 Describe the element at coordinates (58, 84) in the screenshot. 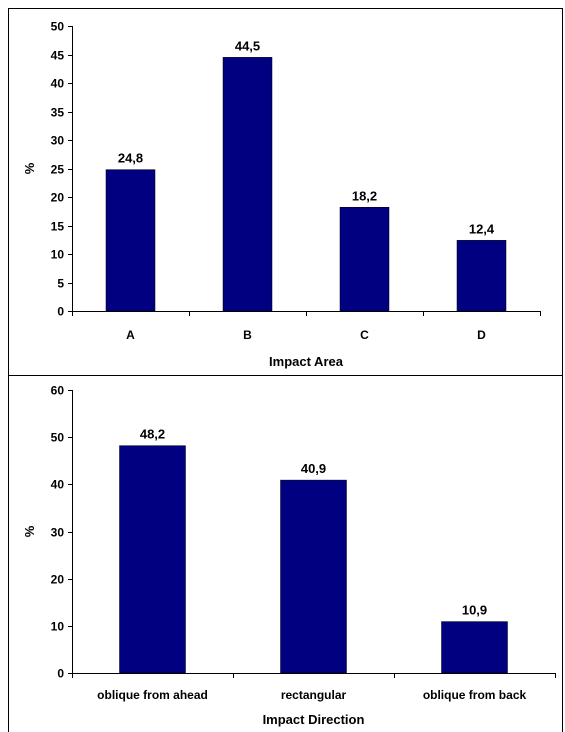

I see `chart-1-y-tick-label: 40` at that location.